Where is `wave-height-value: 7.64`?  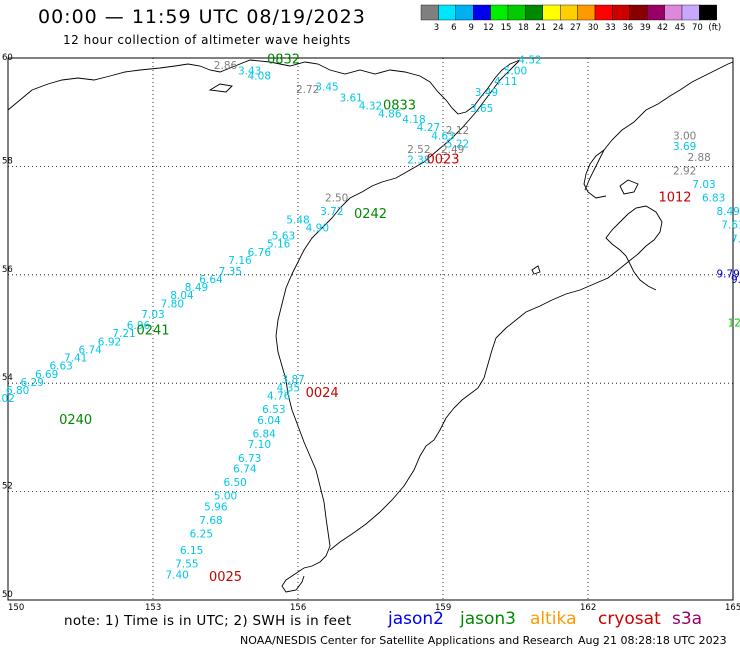
wave-height-value: 7.64 is located at coordinates (735, 239).